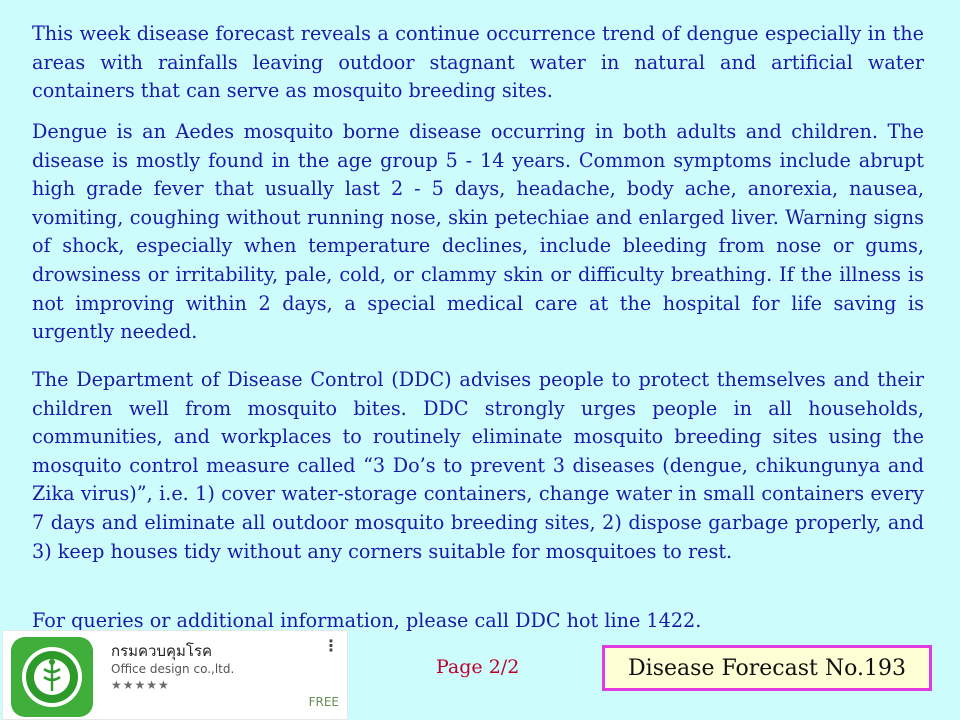 This screenshot has width=960, height=720. I want to click on app-rating-stars: ★★★★★, so click(140, 685).